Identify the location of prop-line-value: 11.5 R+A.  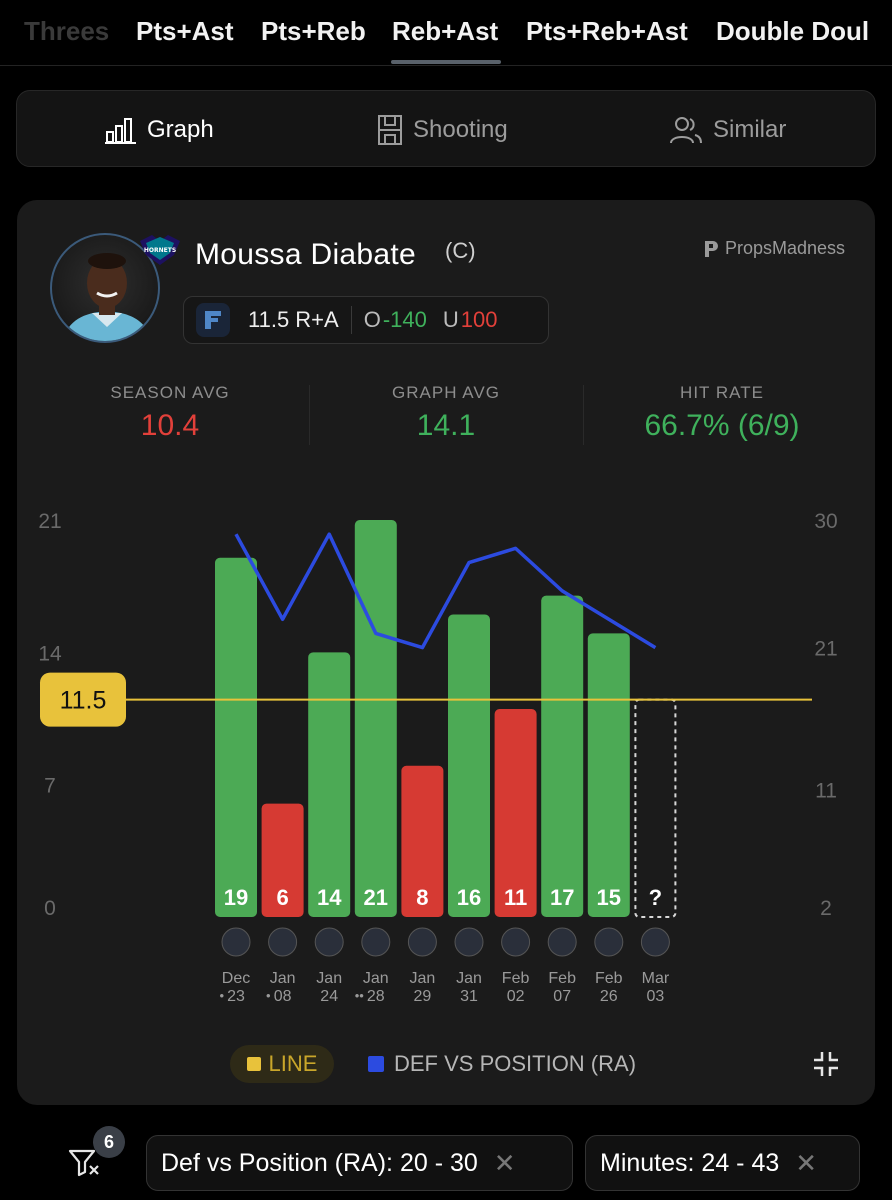
(293, 319).